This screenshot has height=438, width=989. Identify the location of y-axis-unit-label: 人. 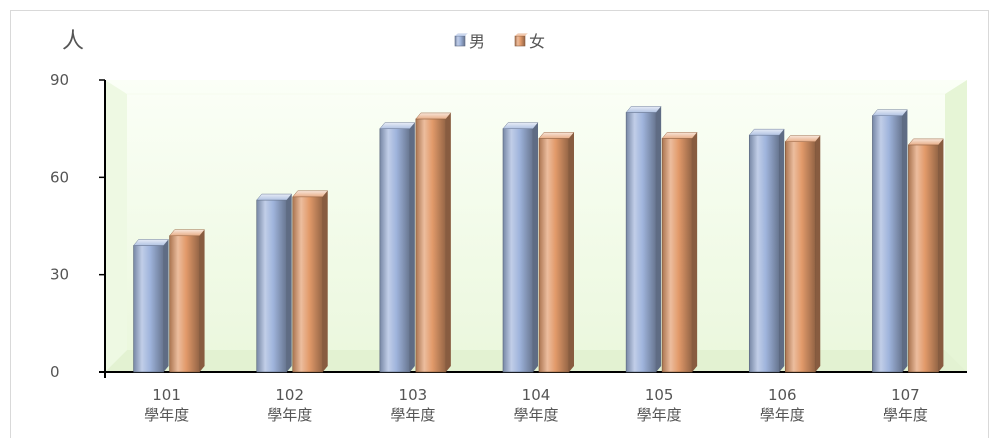
(73, 41).